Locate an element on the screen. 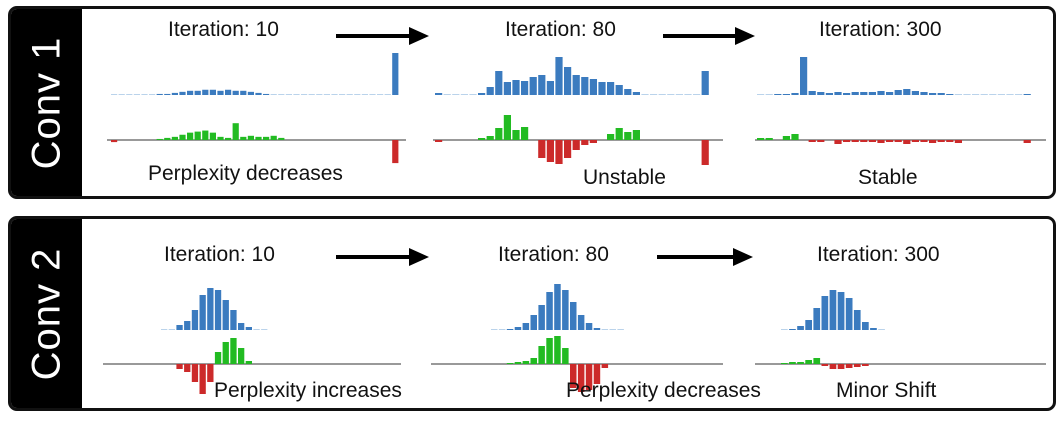  conv1-iteration-10: Iteration: 10 is located at coordinates (223, 29).